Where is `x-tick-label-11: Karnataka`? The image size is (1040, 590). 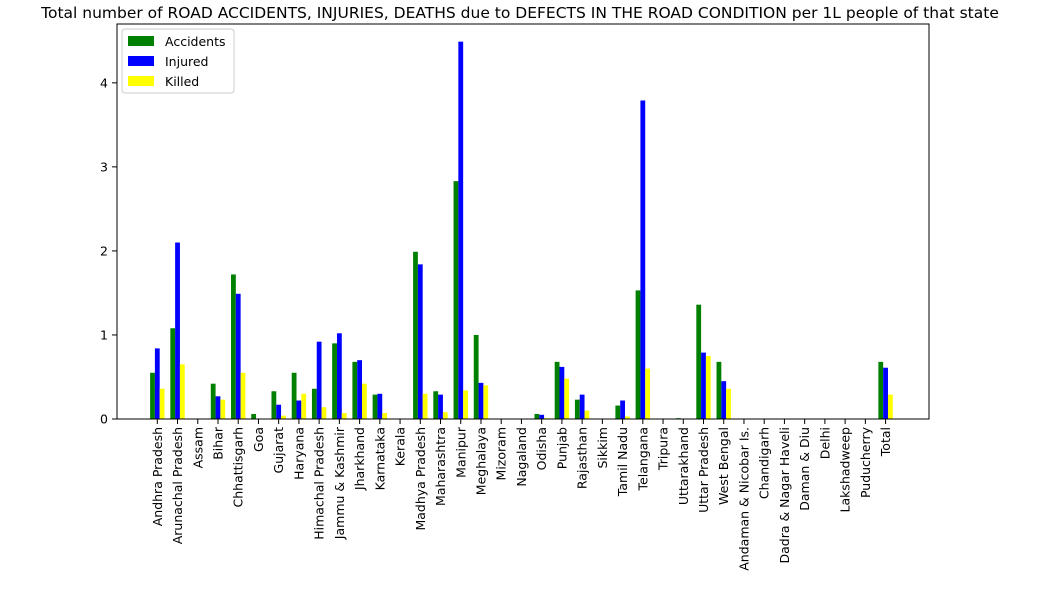
x-tick-label-11: Karnataka is located at coordinates (379, 458).